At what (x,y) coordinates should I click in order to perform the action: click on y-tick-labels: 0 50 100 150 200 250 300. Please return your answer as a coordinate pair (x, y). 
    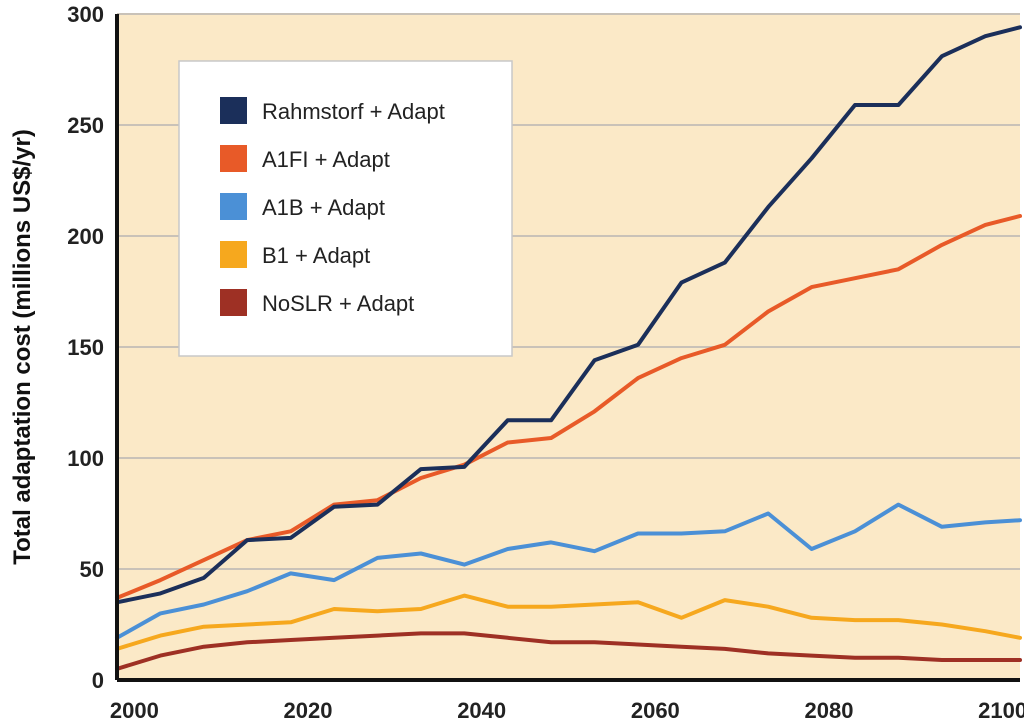
    Looking at the image, I should click on (85, 347).